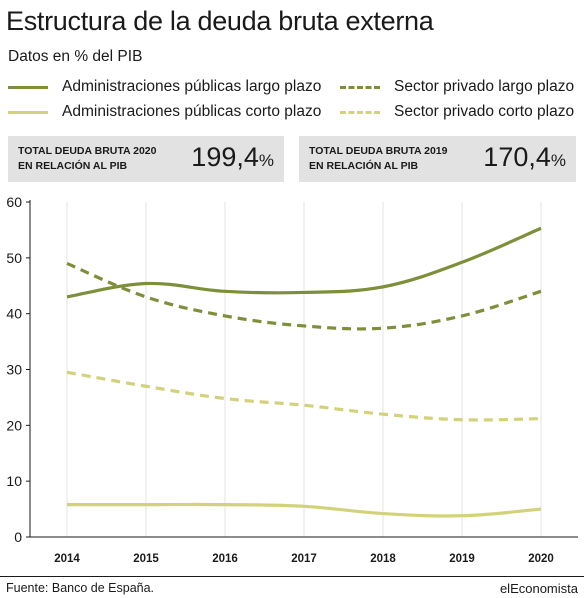  What do you see at coordinates (225, 559) in the screenshot?
I see `x-tick-label: 2016` at bounding box center [225, 559].